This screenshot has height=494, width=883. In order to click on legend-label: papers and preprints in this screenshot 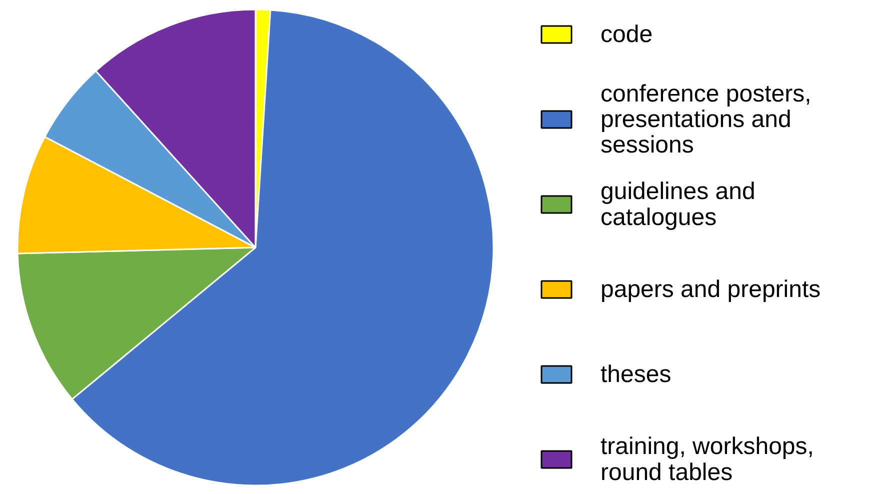, I will do `click(710, 289)`.